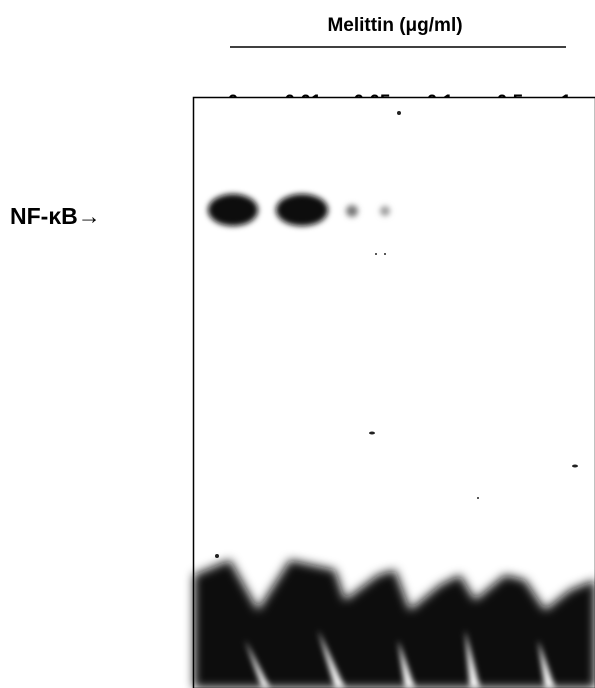 This screenshot has width=595, height=688. I want to click on band-label: NF-κB→, so click(55, 216).